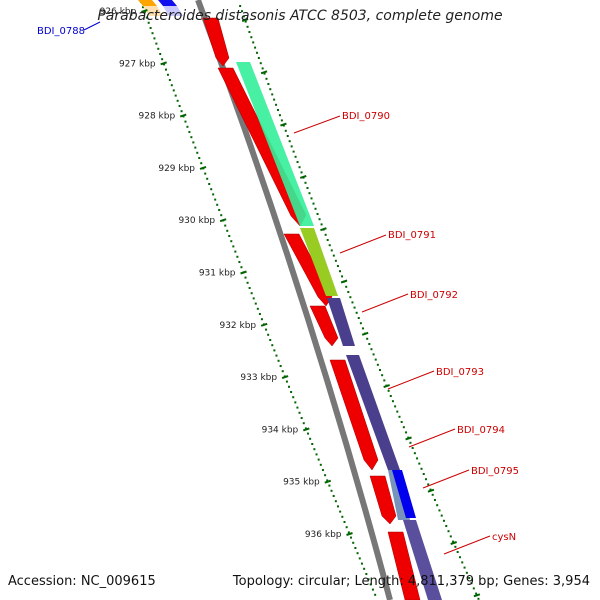  What do you see at coordinates (323, 535) in the screenshot?
I see `tick-label: 936 kbp` at bounding box center [323, 535].